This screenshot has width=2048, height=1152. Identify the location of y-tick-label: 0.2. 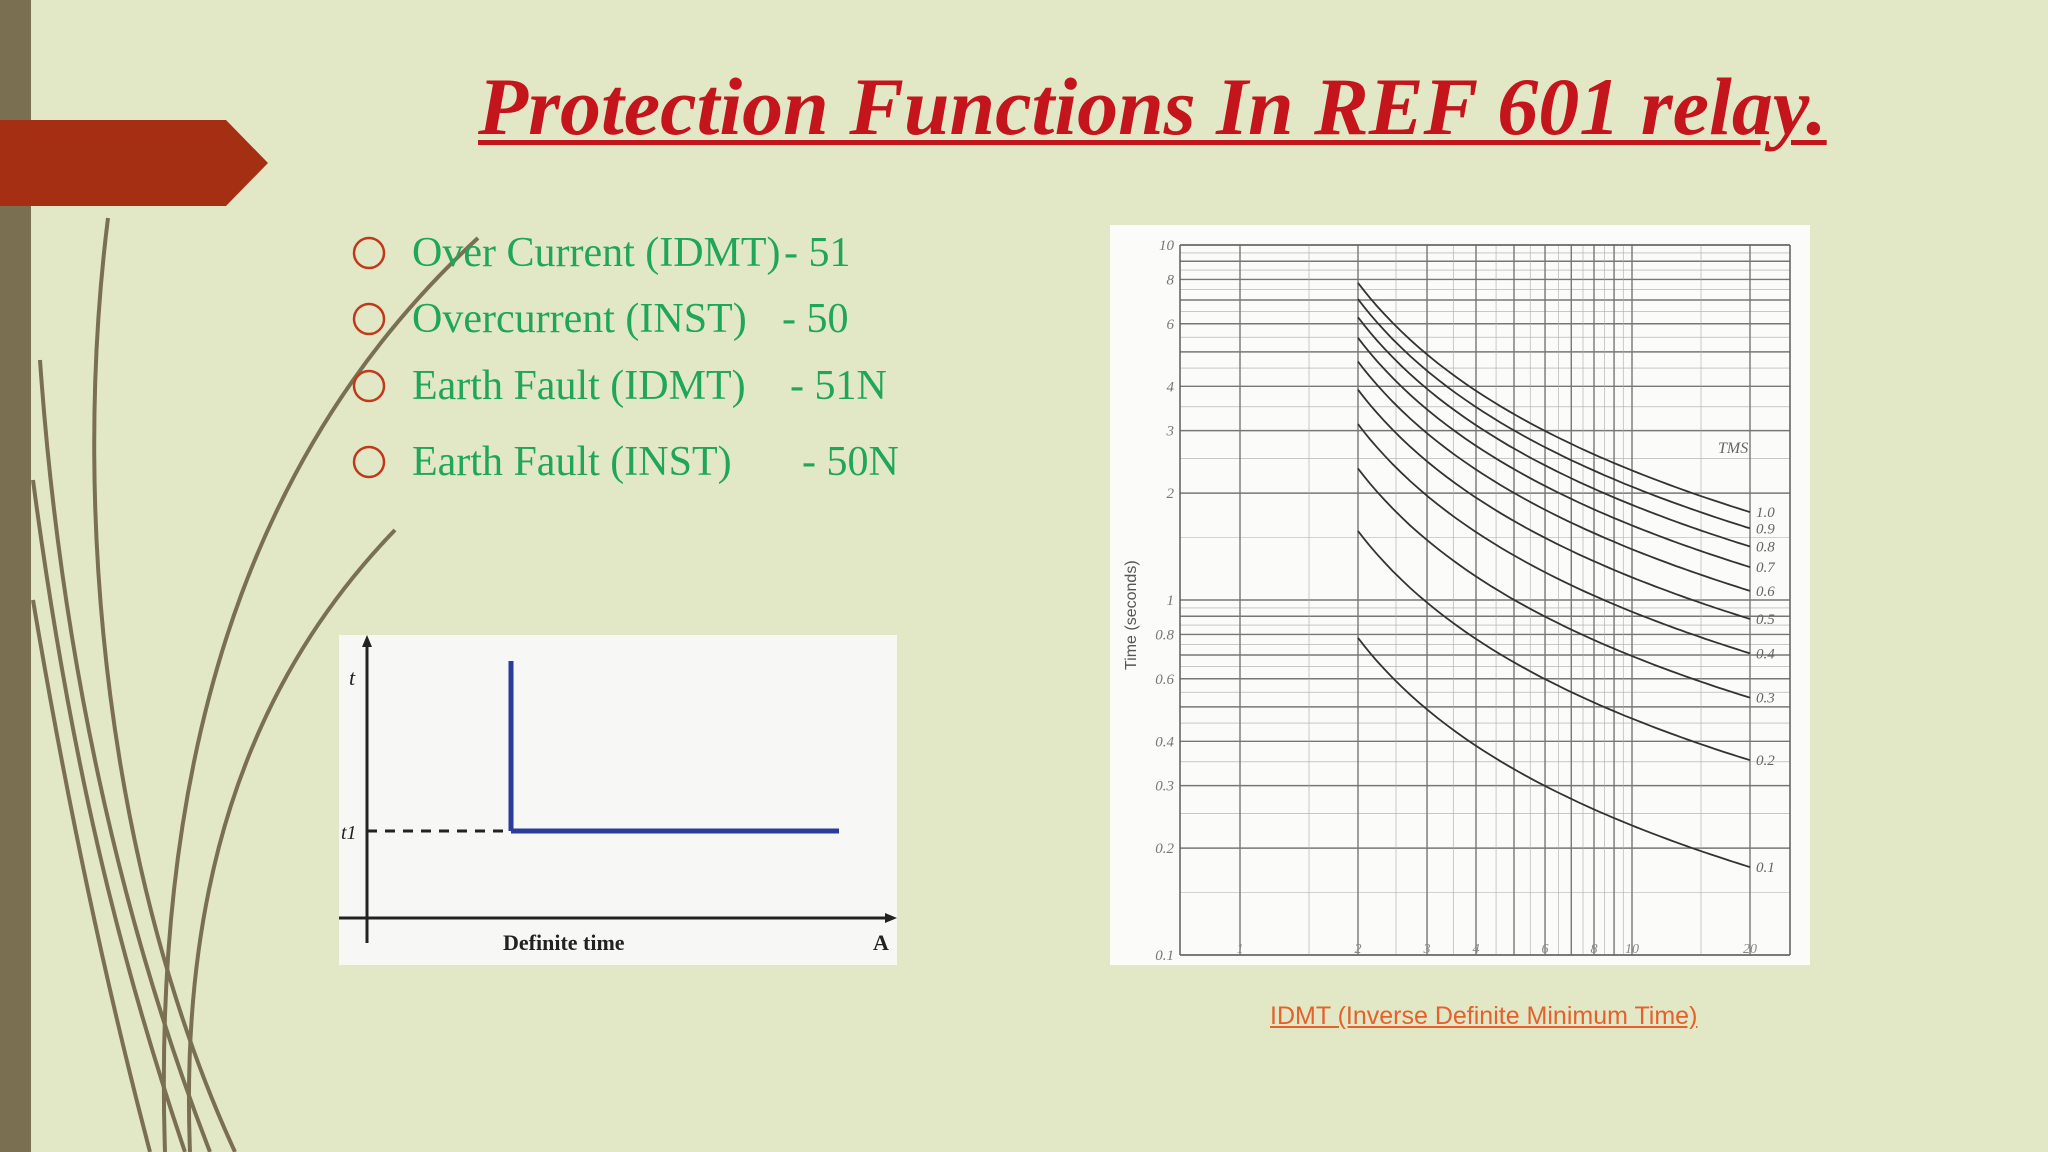
(1164, 849).